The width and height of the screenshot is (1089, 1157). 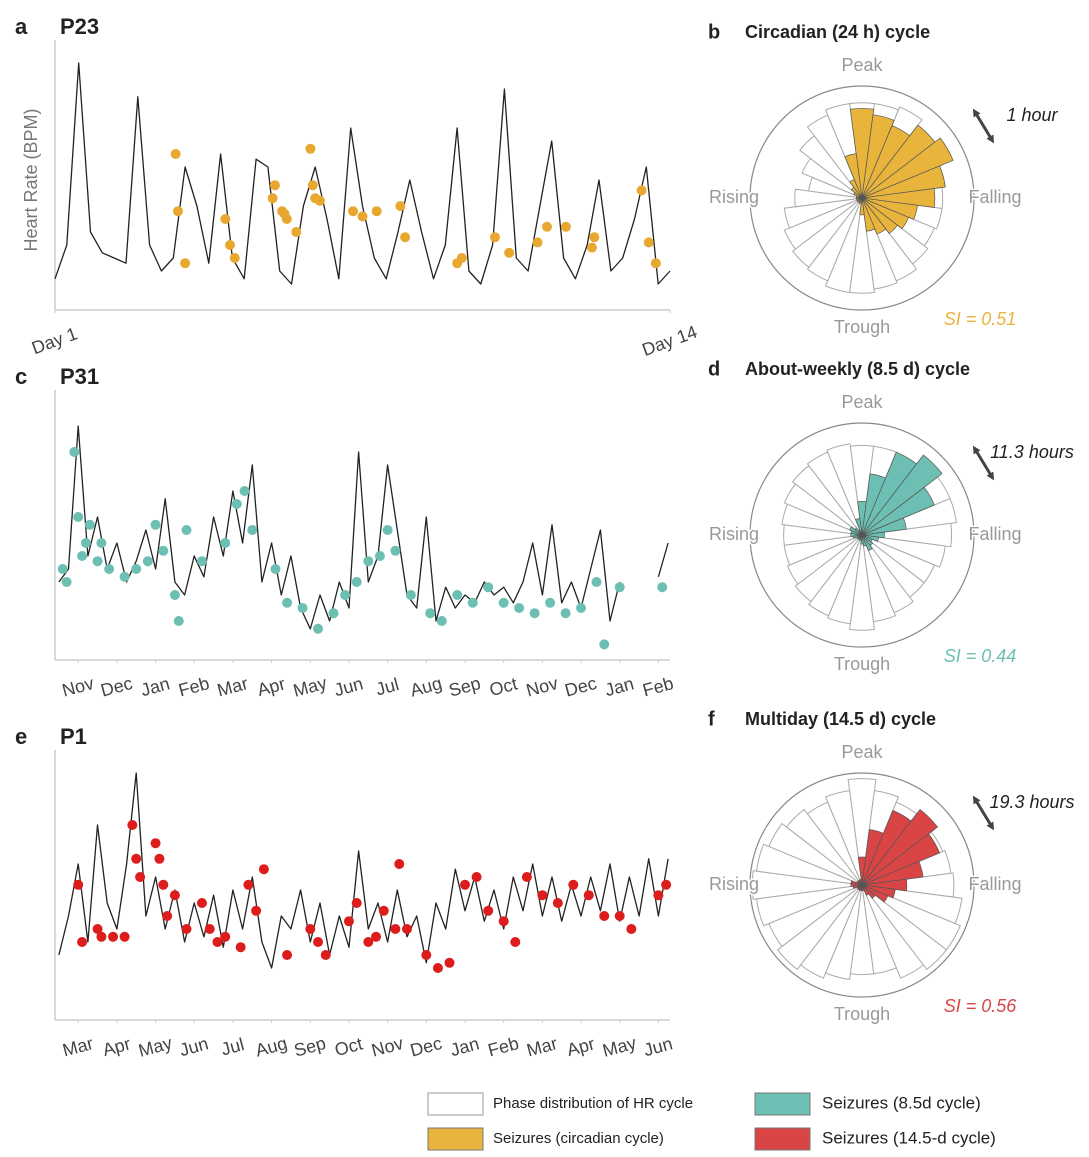 What do you see at coordinates (862, 752) in the screenshot?
I see `phase-label: Peak` at bounding box center [862, 752].